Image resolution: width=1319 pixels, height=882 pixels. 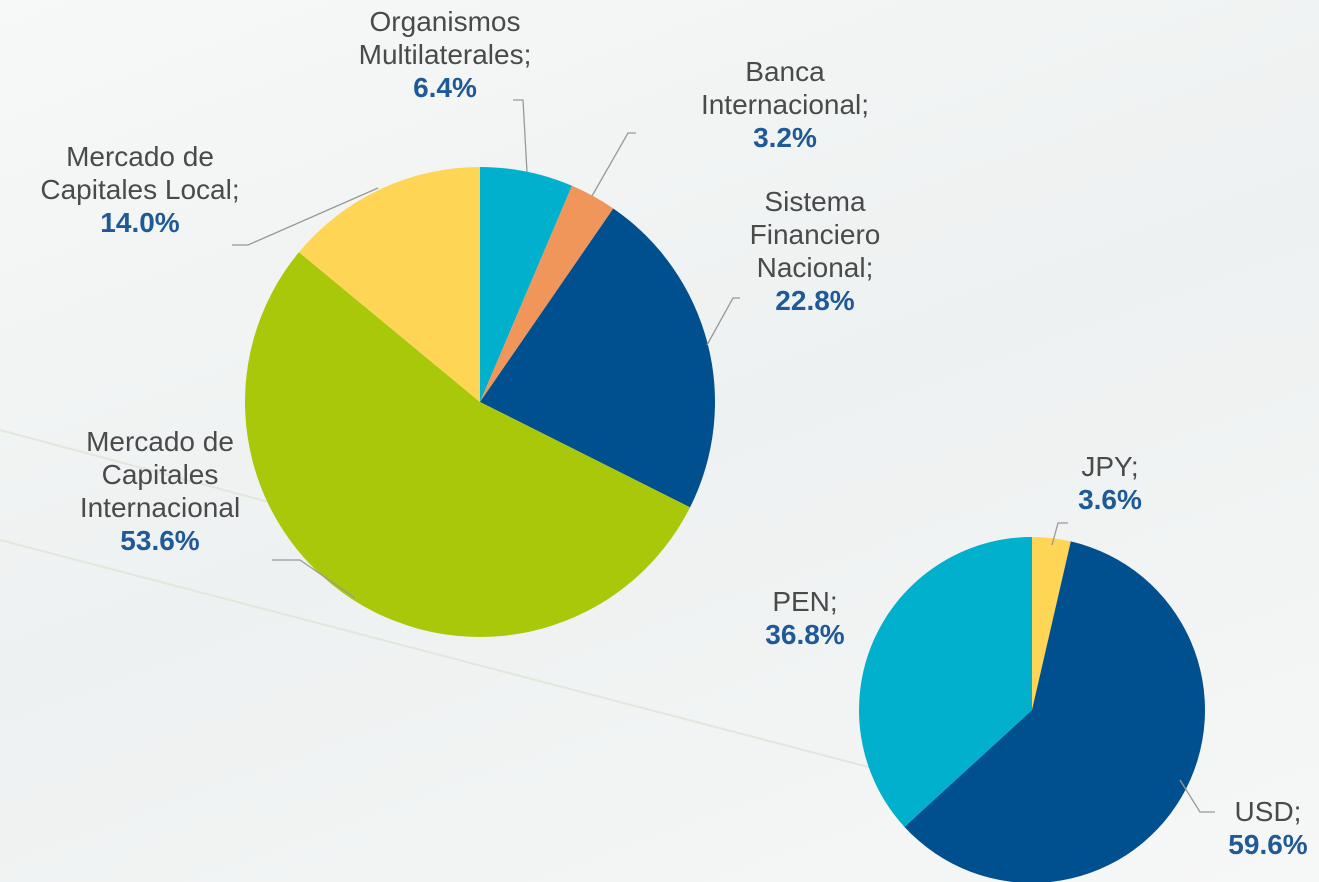 I want to click on slice-label: USD; 59.6%, so click(x=1263, y=828).